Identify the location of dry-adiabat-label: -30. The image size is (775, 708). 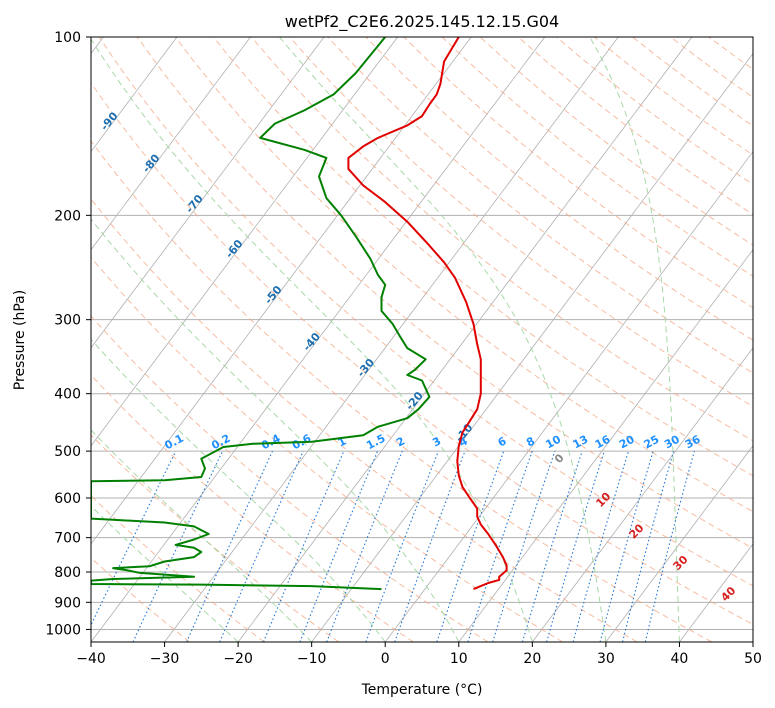
(365, 368).